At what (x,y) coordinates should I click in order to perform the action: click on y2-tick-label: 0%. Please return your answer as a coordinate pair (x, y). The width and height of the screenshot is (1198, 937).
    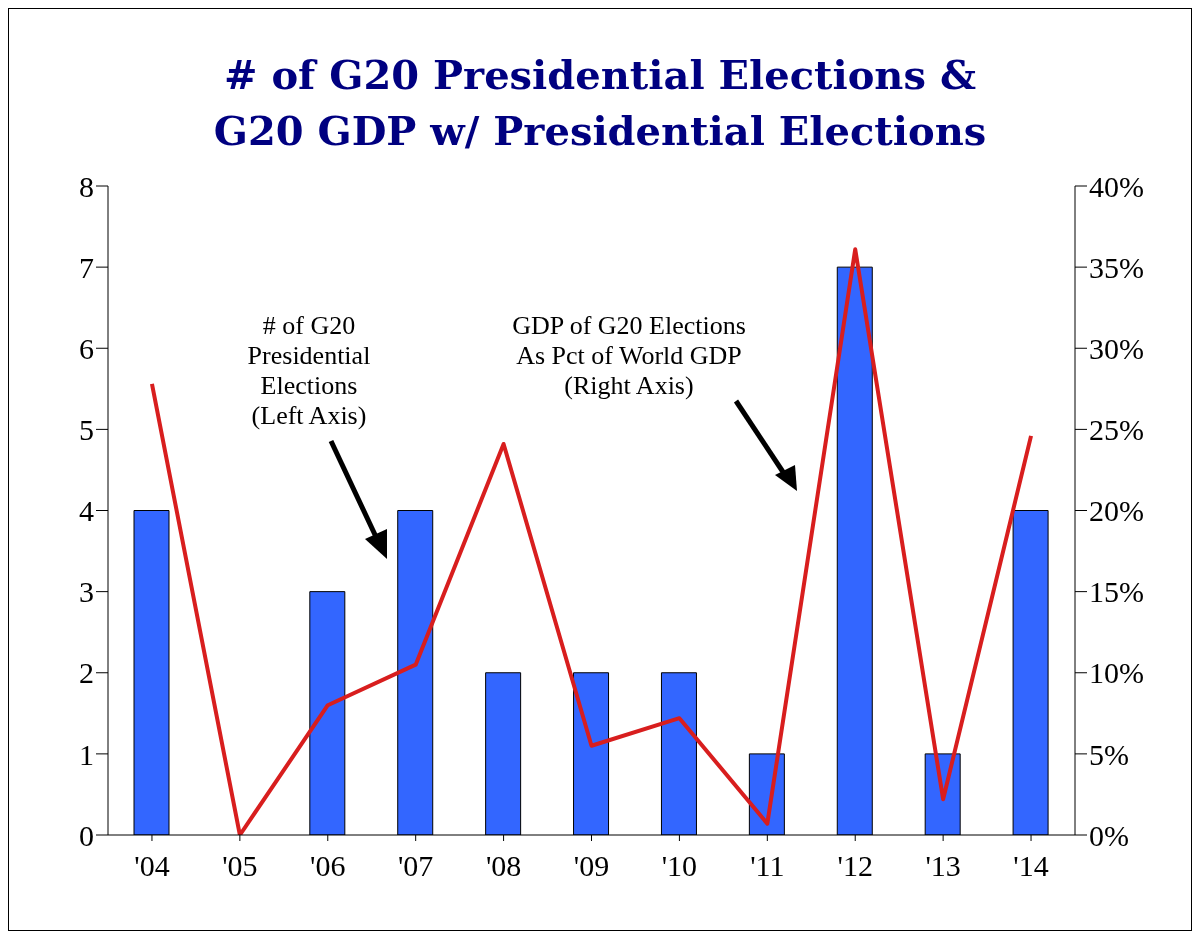
    Looking at the image, I should click on (1109, 835).